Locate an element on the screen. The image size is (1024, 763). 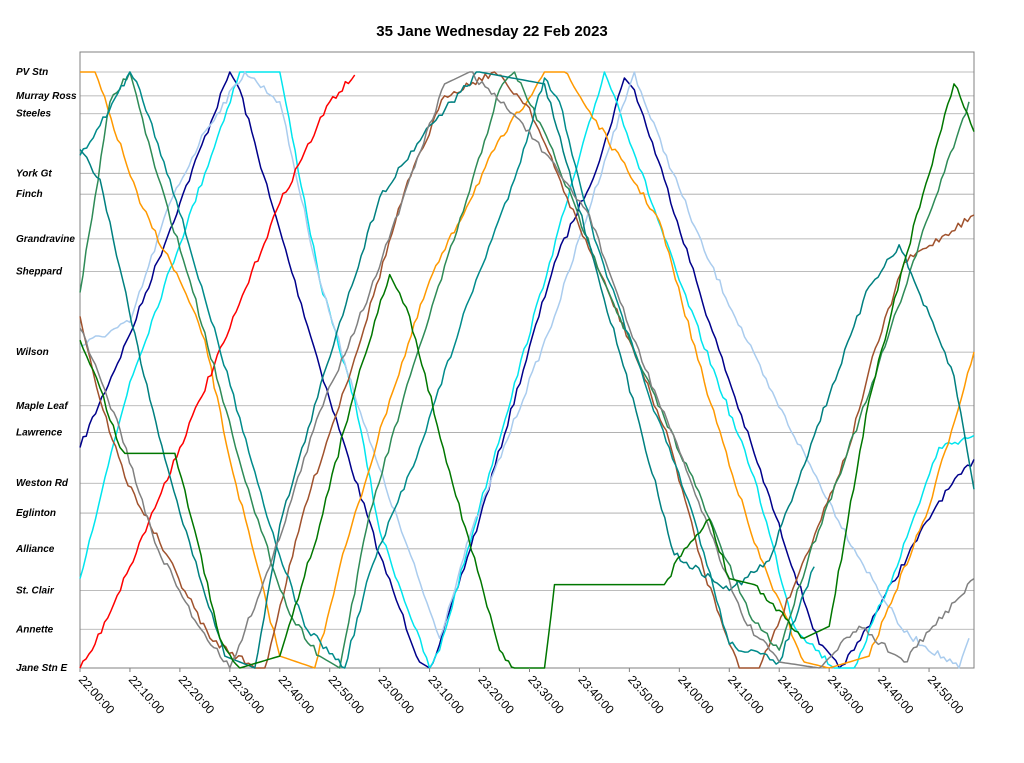
x-tick-label: 23:40:00 is located at coordinates (596, 695).